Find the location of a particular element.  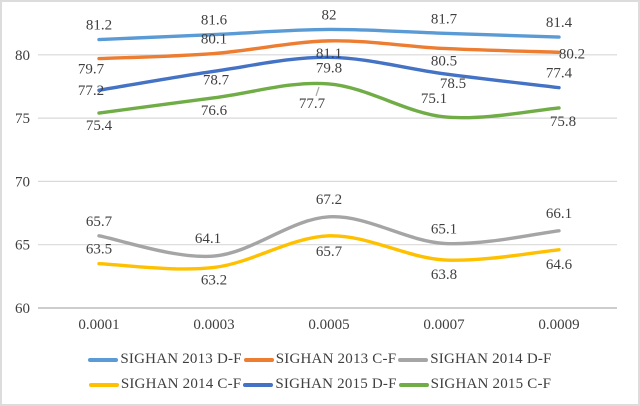

y-axis-tick-label: 65 is located at coordinates (22, 246).